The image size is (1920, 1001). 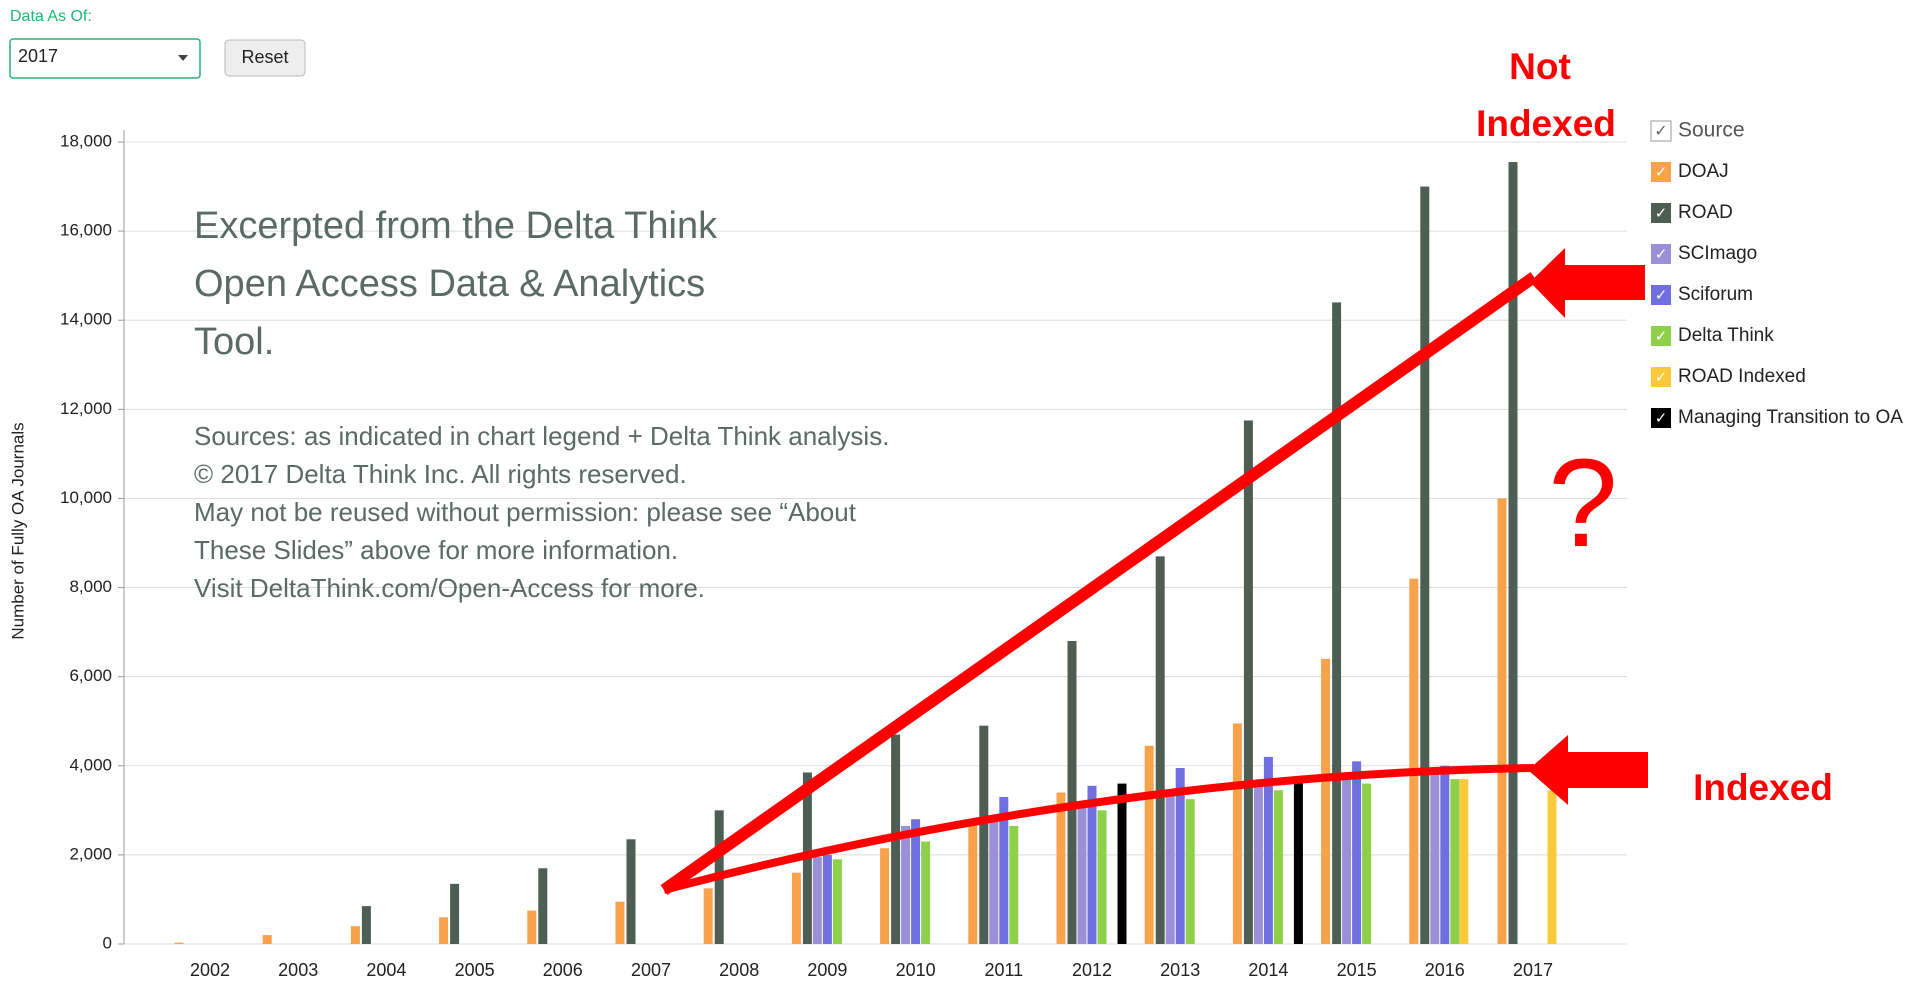 What do you see at coordinates (210, 970) in the screenshot?
I see `x-tick-label: 2002` at bounding box center [210, 970].